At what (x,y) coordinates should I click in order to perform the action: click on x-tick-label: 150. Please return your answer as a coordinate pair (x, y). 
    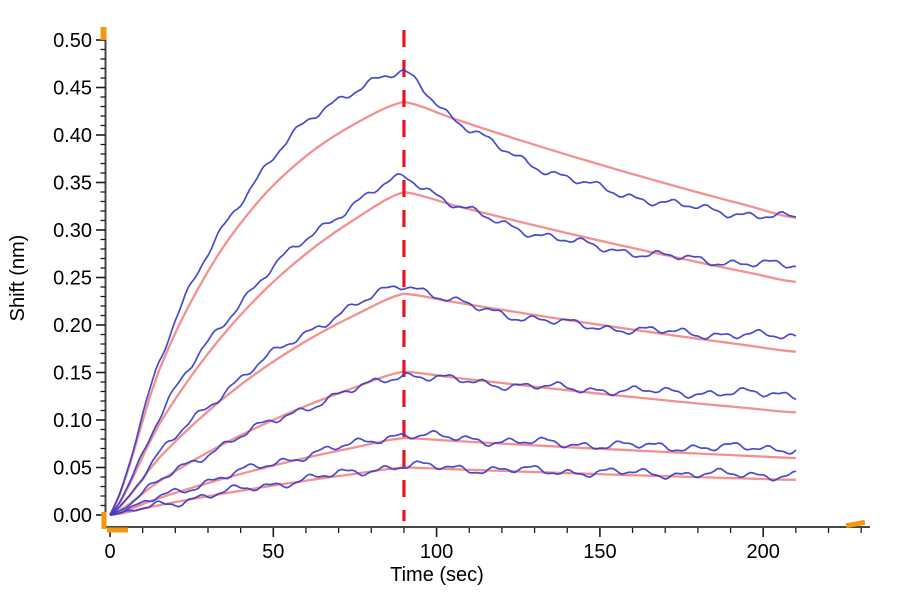
    Looking at the image, I should click on (599, 552).